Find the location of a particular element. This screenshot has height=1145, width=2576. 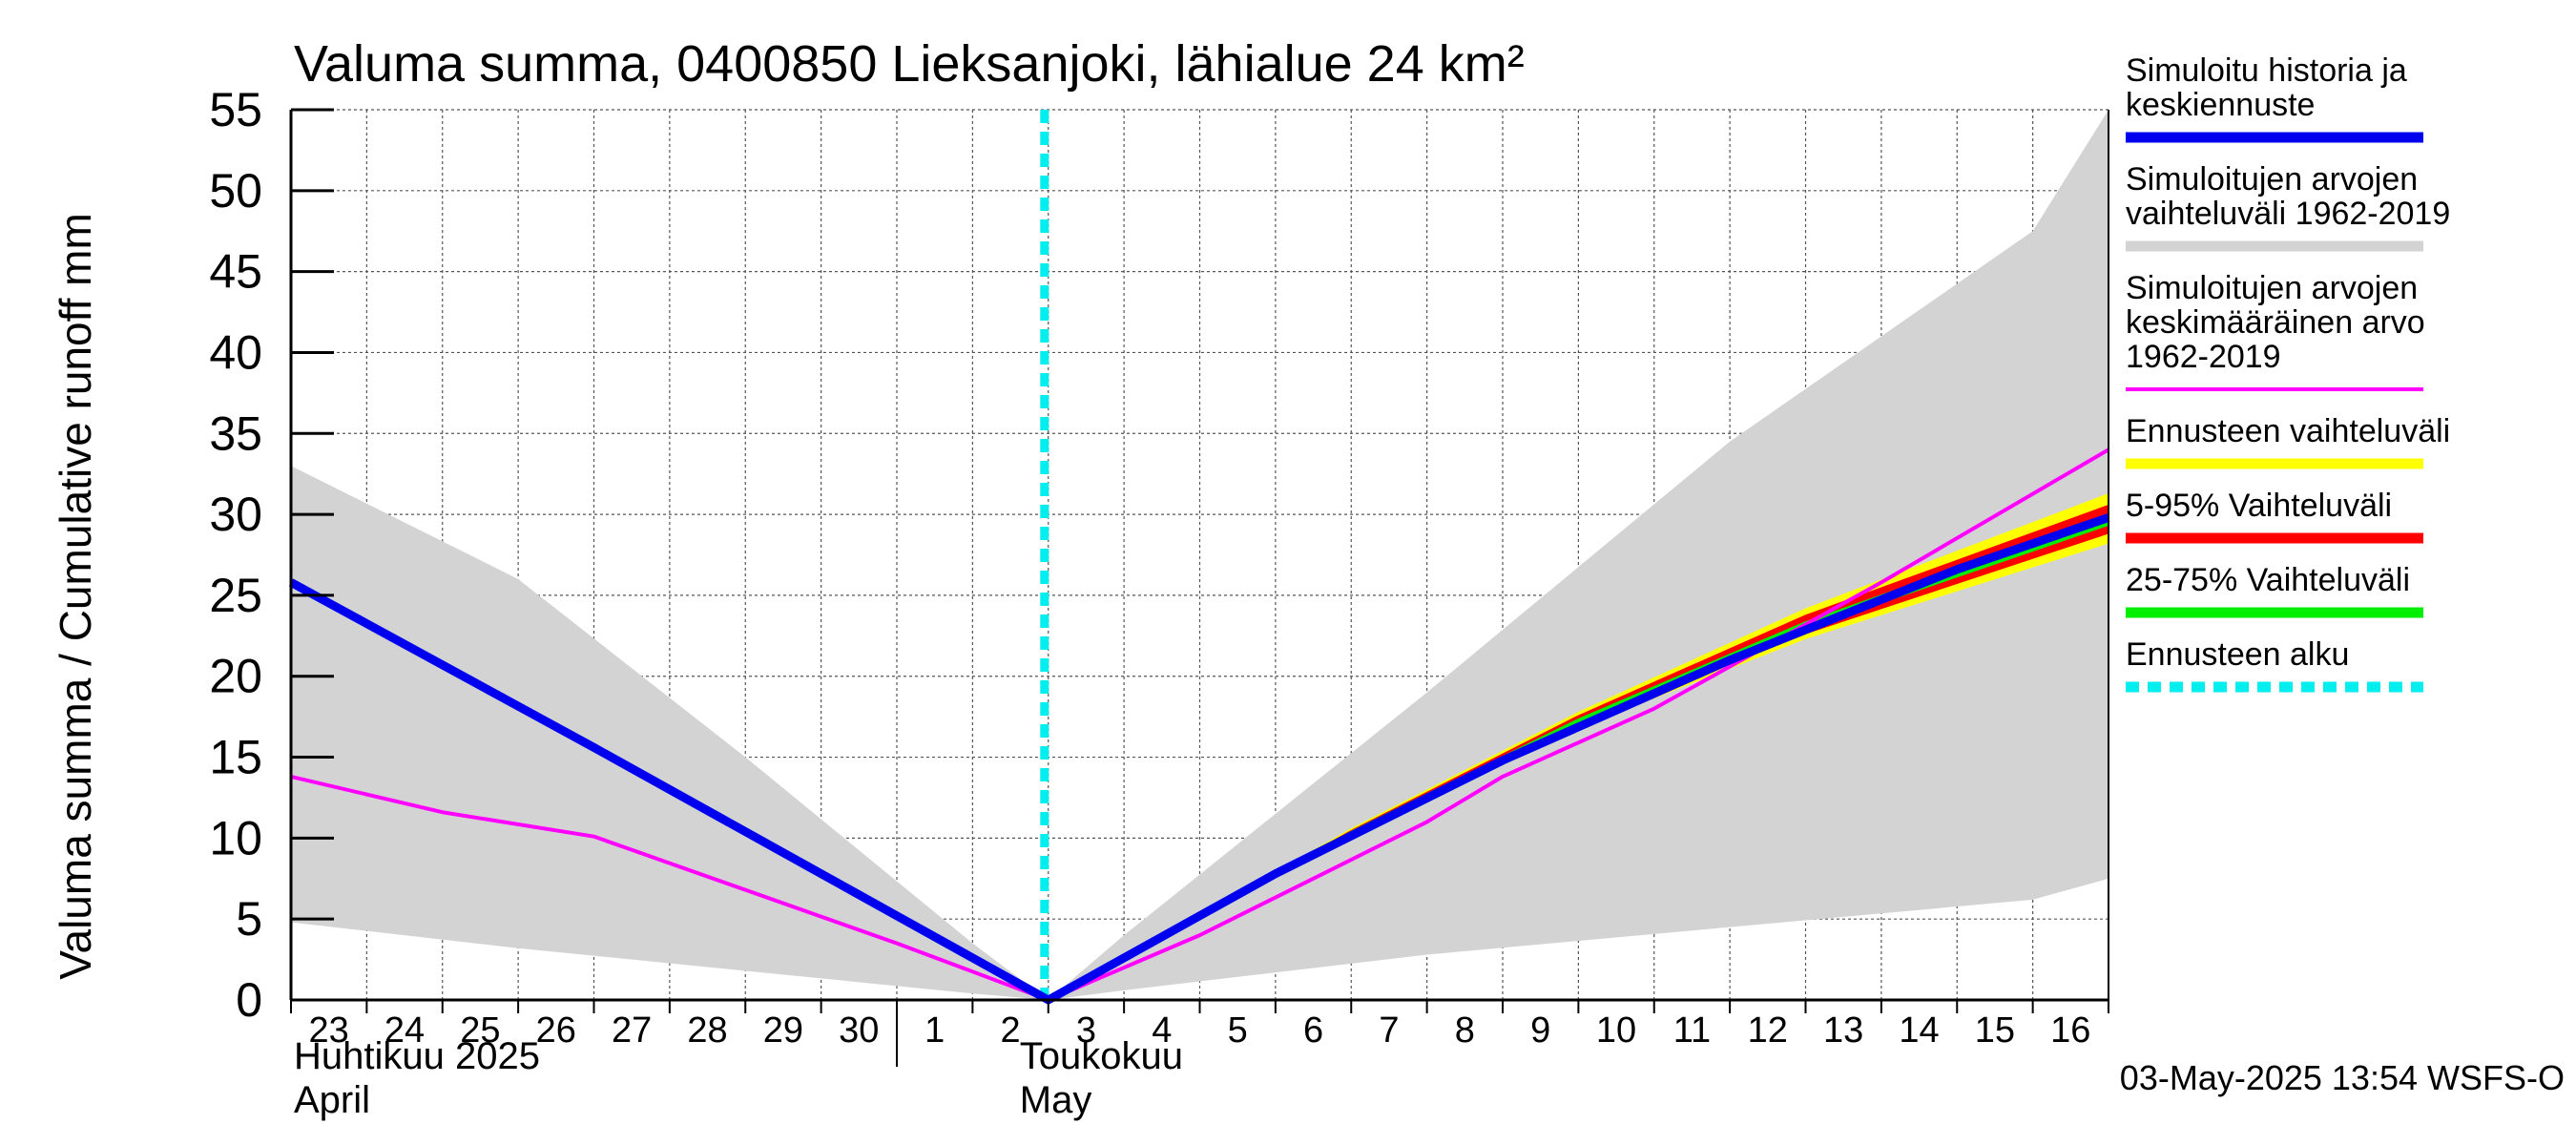

x-tick-label: 13 is located at coordinates (1843, 1030).